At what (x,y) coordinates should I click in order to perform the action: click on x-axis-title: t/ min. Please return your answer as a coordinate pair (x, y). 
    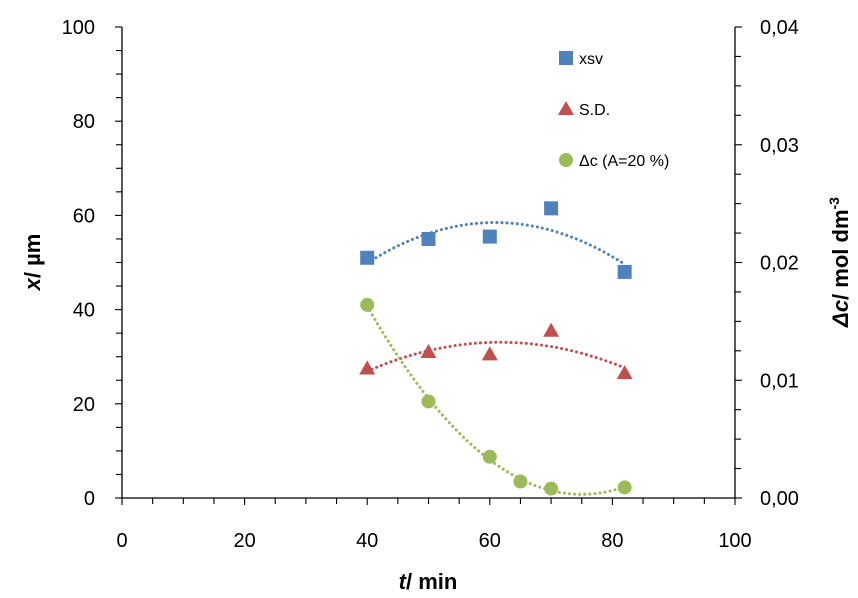
    Looking at the image, I should click on (428, 581).